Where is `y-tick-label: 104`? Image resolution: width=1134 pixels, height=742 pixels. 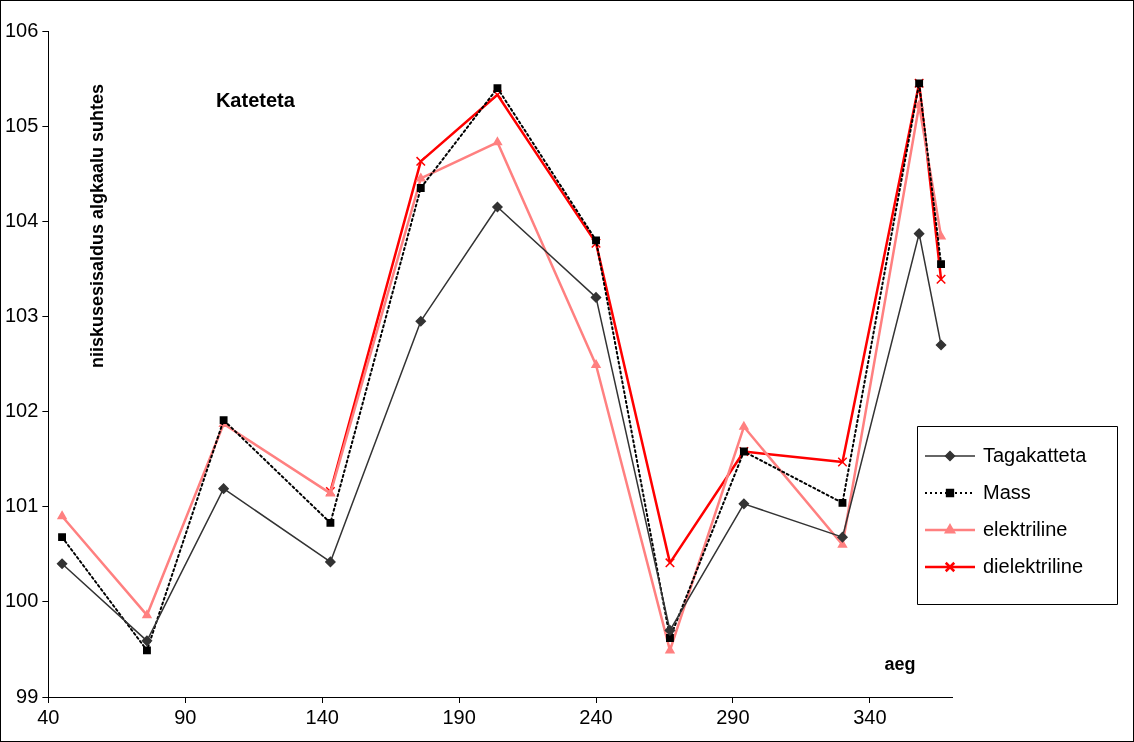
y-tick-label: 104 is located at coordinates (21, 219).